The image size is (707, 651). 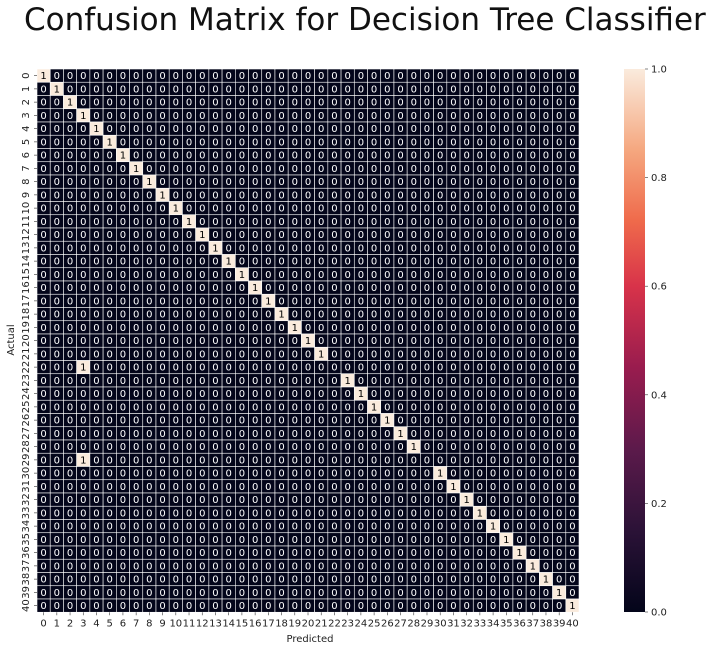 I want to click on y-tick-label: 4, so click(x=26, y=128).